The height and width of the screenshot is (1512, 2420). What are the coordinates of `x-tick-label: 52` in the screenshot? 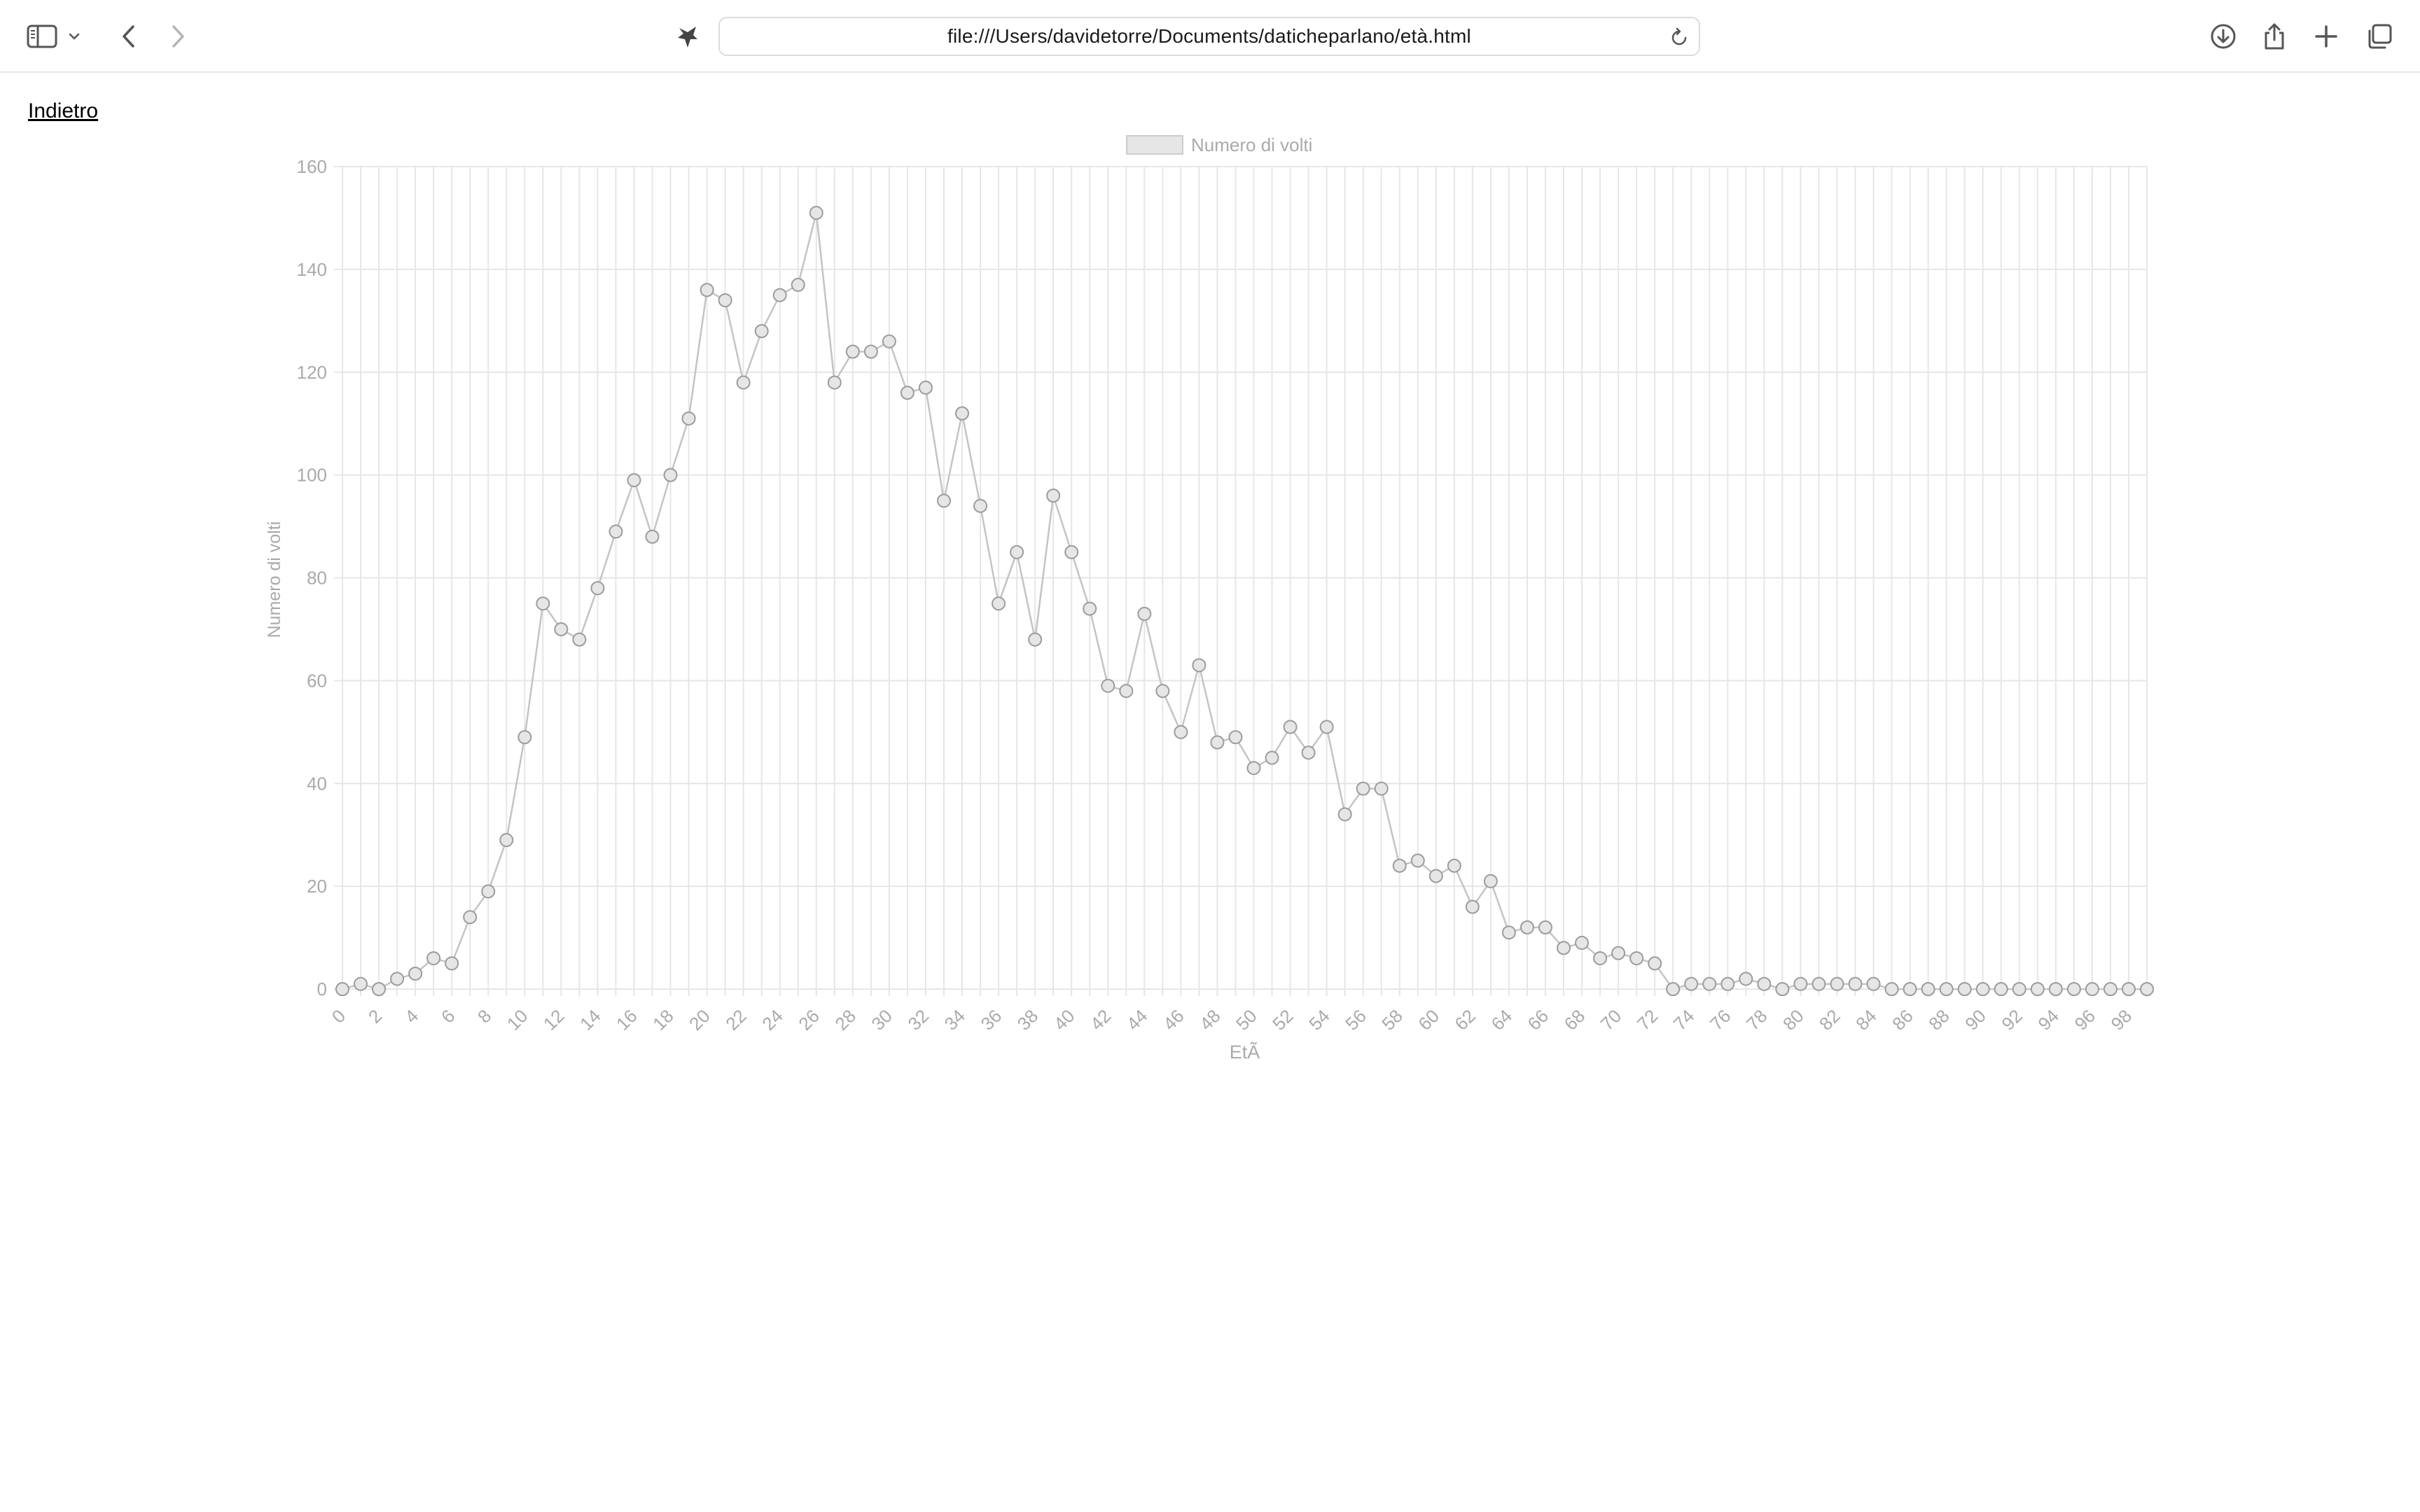 It's located at (1283, 1020).